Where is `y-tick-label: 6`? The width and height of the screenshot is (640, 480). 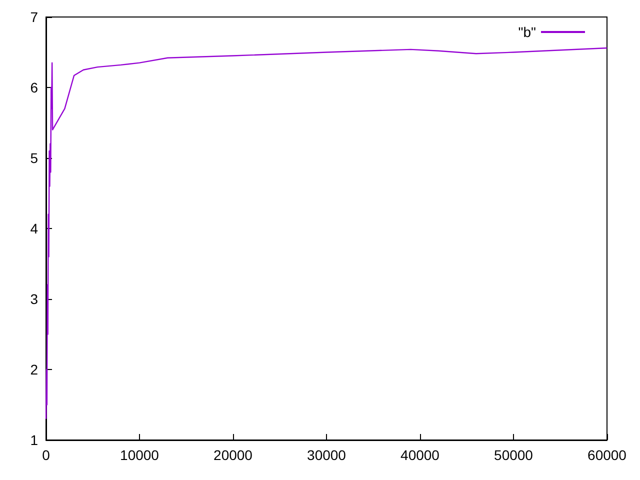
y-tick-label: 6 is located at coordinates (34, 88).